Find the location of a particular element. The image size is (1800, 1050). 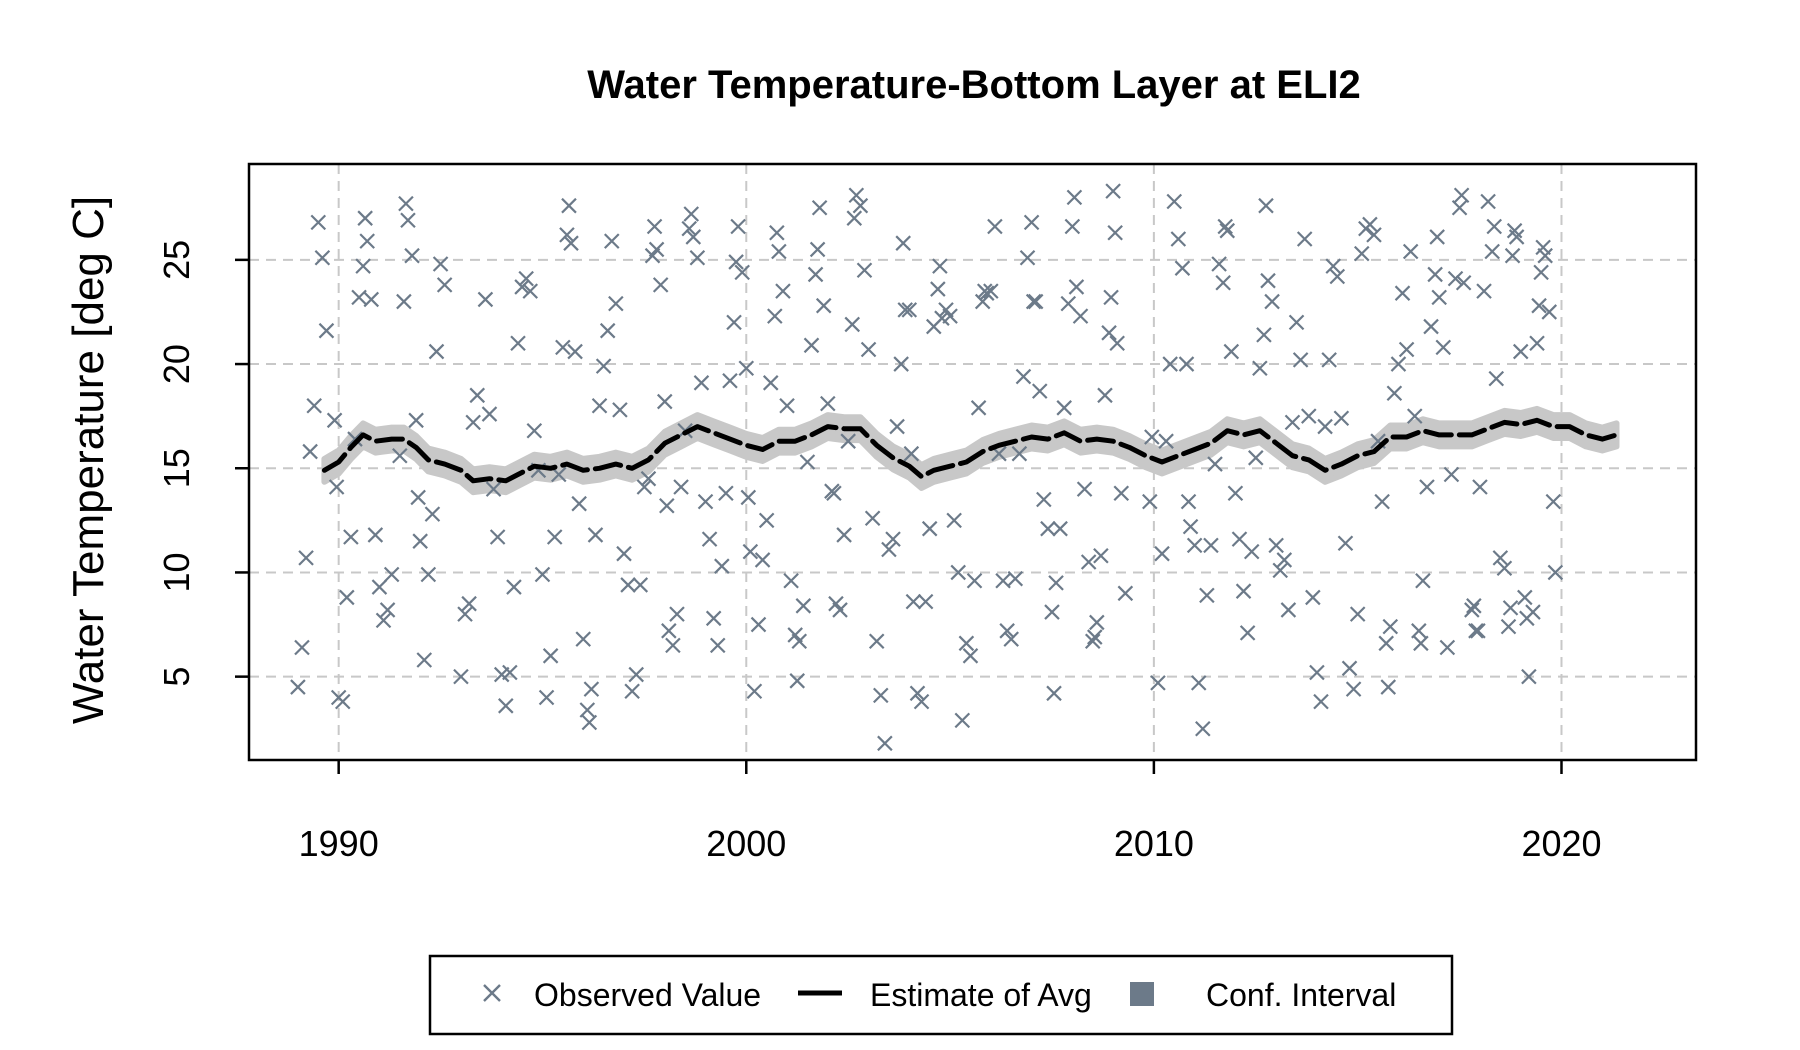

y-tick-label: 15 is located at coordinates (176, 468).